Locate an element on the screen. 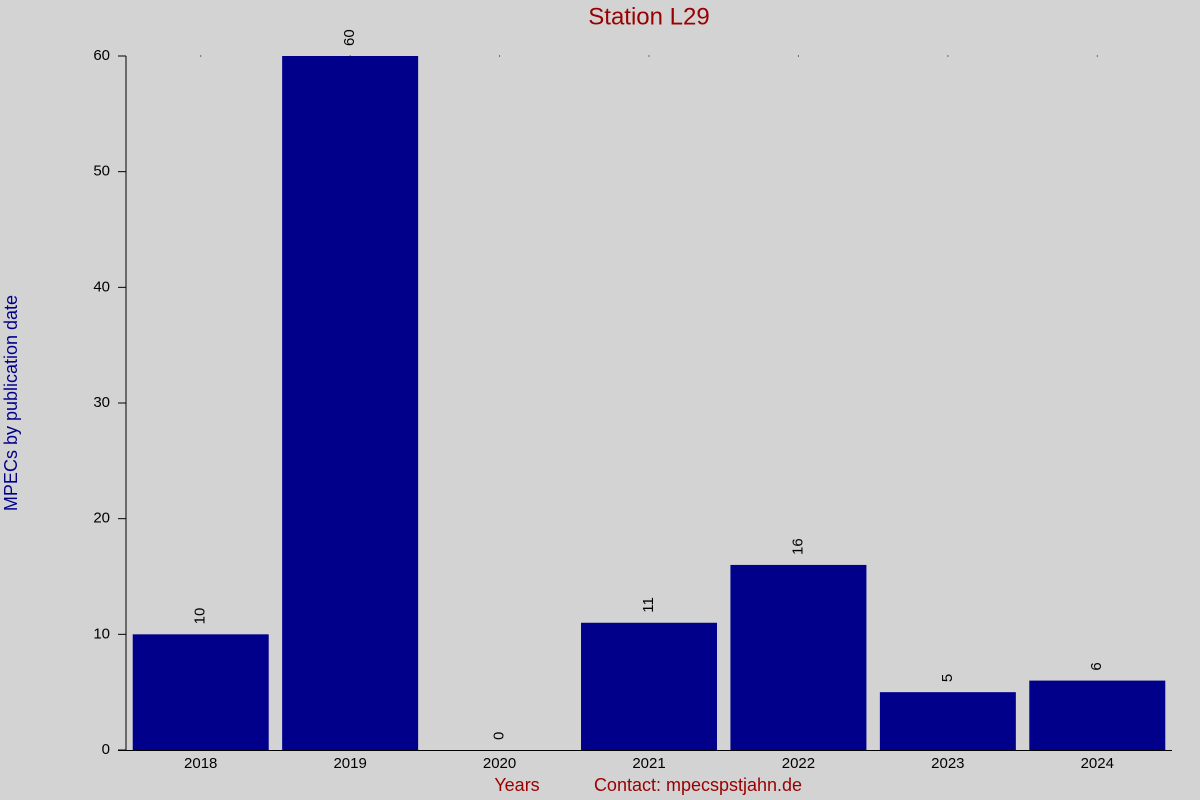 The width and height of the screenshot is (1200, 800). value-label: 60 is located at coordinates (349, 37).